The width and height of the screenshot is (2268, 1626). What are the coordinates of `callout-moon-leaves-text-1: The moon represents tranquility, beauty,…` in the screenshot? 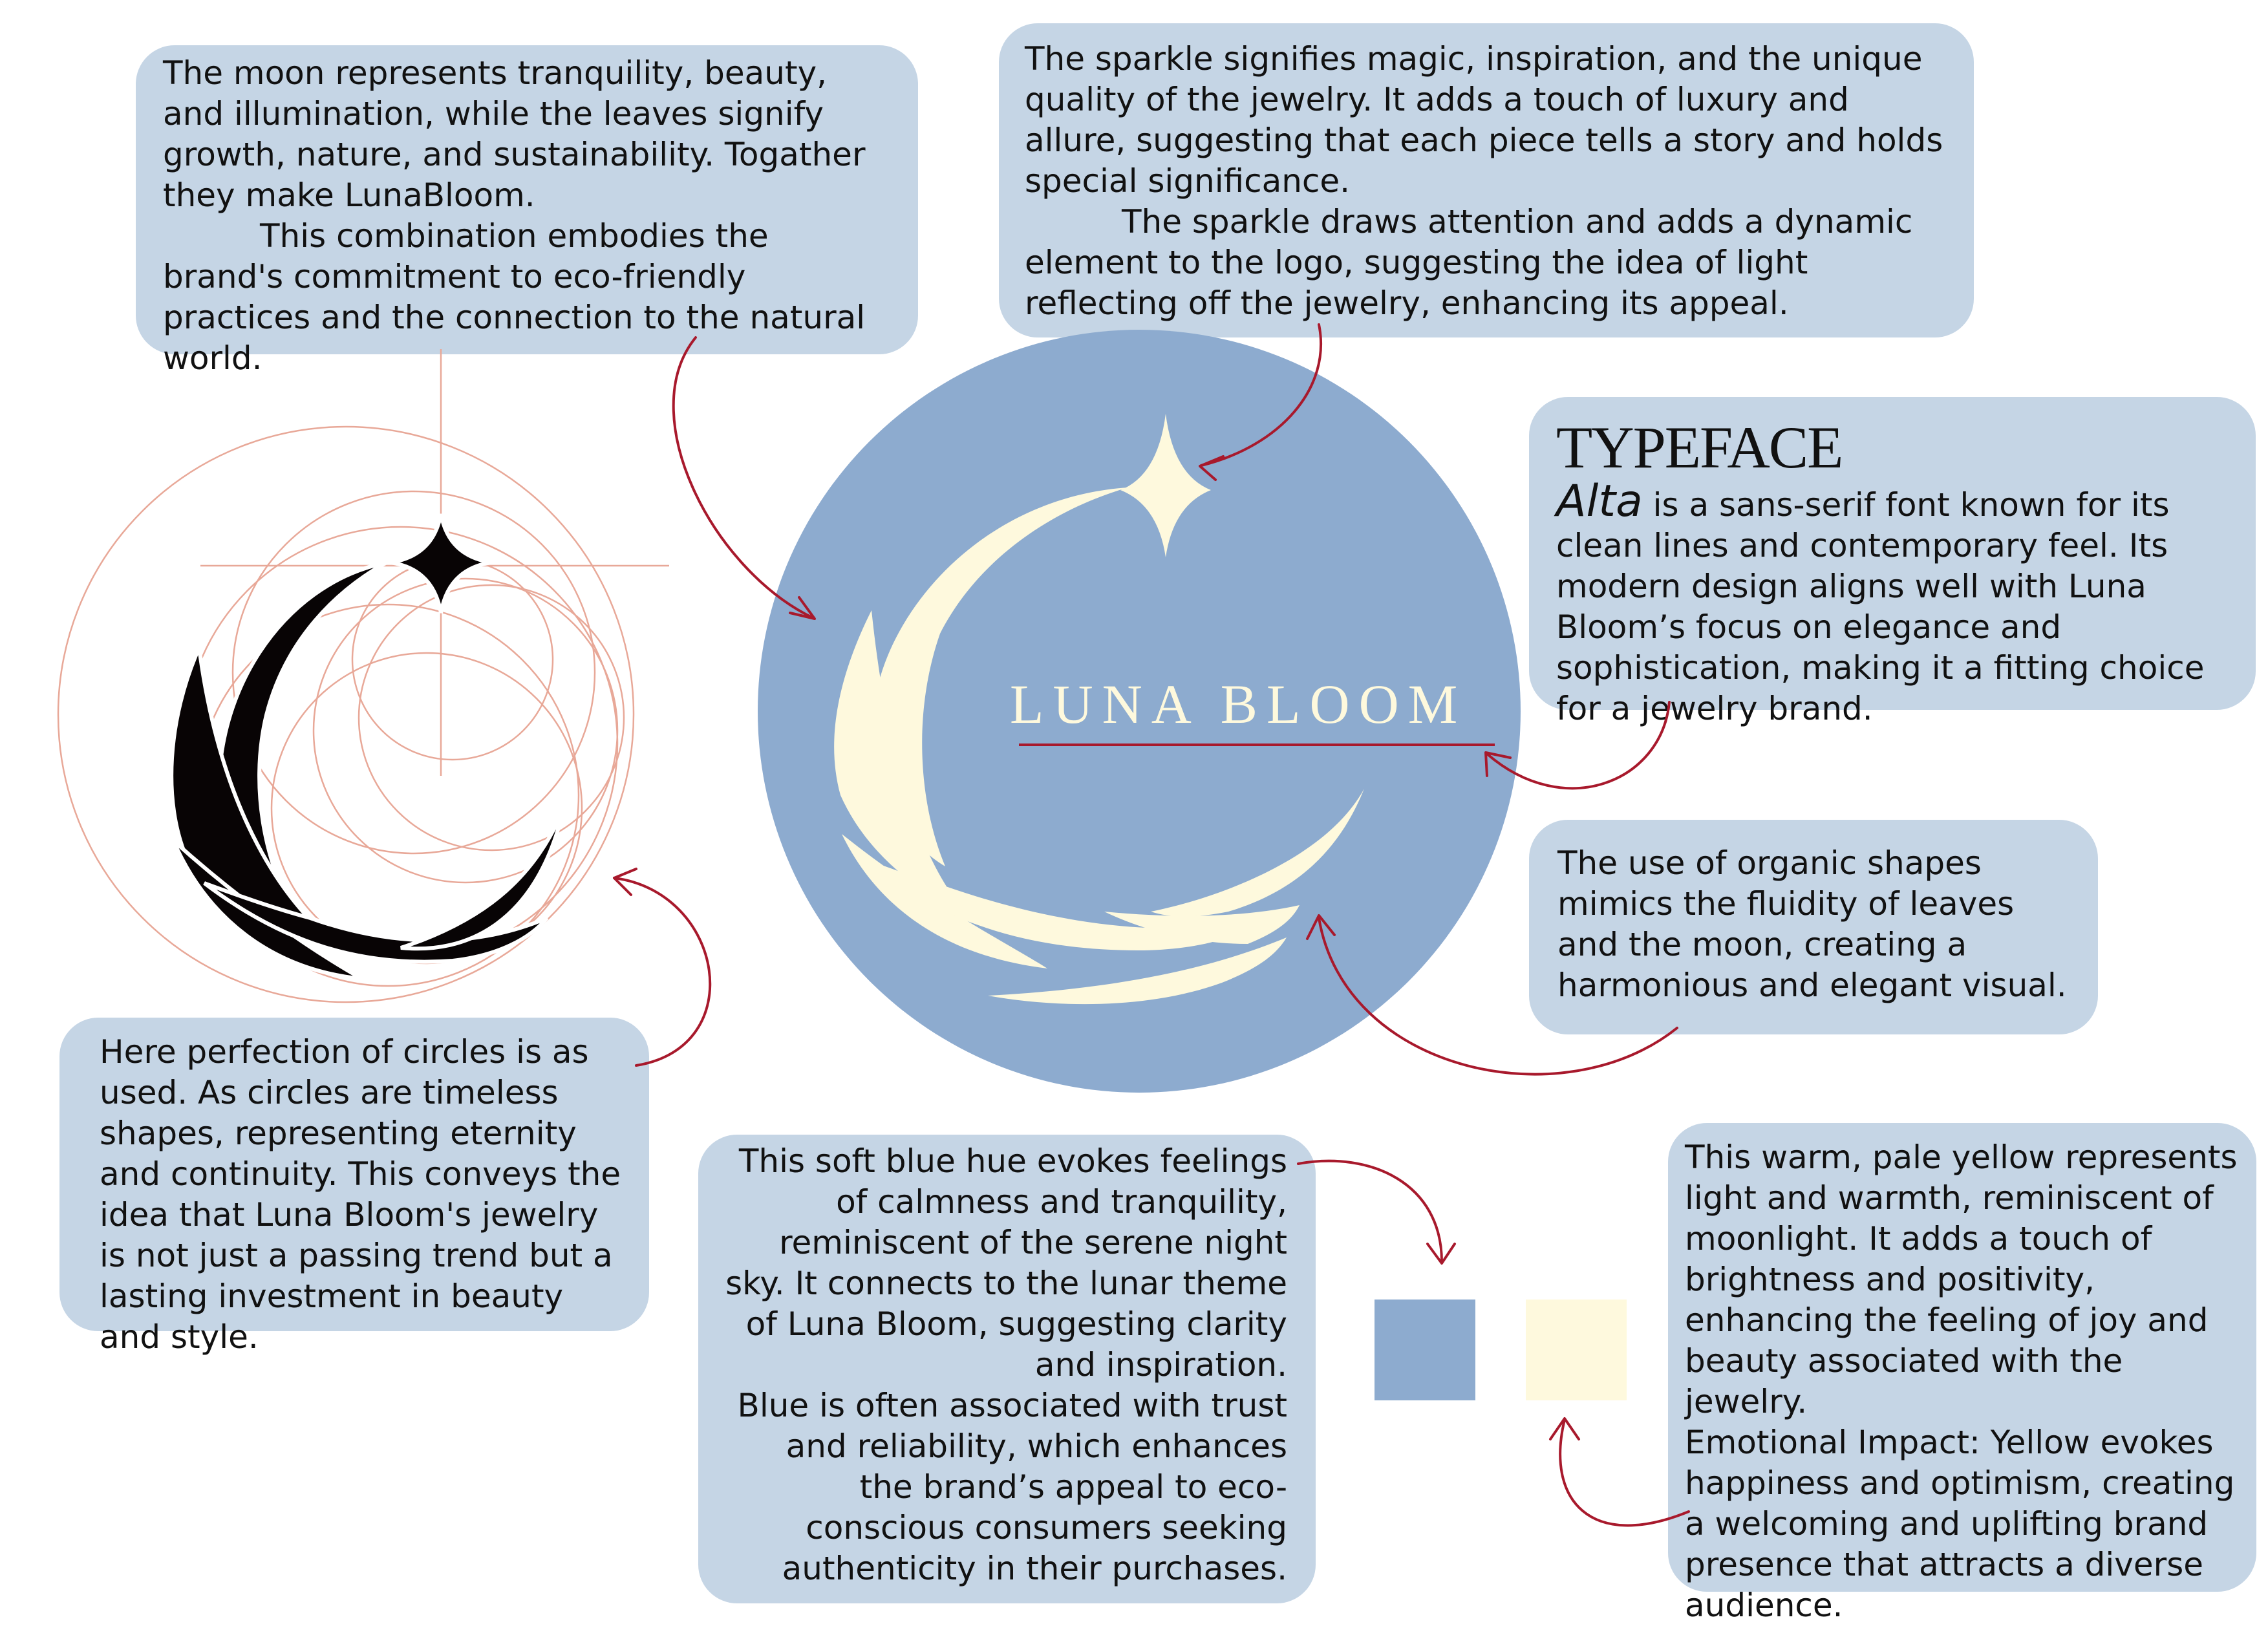 It's located at (514, 134).